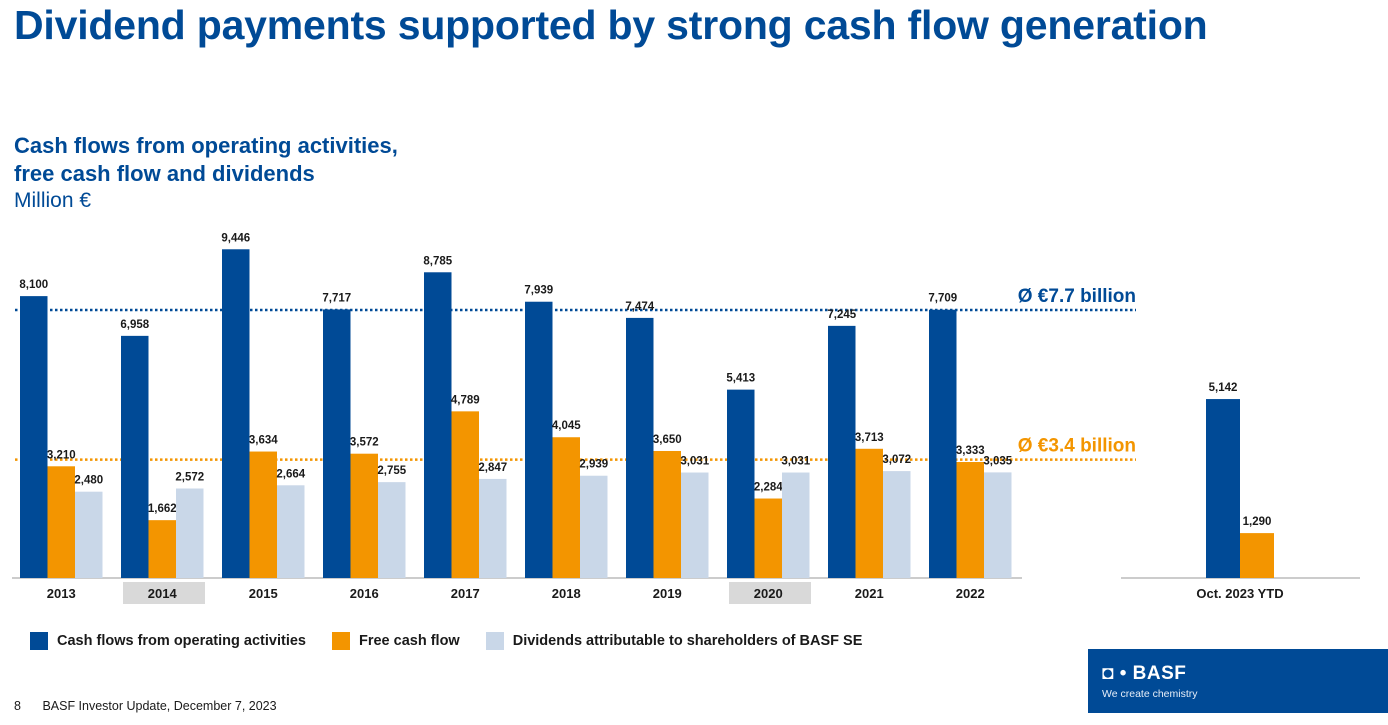 Image resolution: width=1388 pixels, height=725 pixels. I want to click on data-label-2015-dividends-attributable-to-shareholders-of-basf-se: 2,664, so click(290, 474).